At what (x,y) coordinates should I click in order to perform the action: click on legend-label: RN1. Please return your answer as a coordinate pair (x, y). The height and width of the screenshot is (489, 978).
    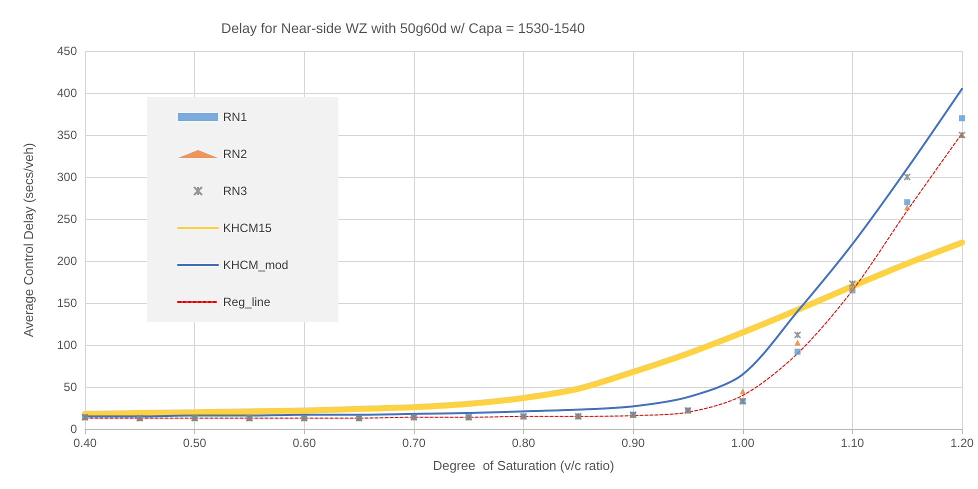
    Looking at the image, I should click on (235, 117).